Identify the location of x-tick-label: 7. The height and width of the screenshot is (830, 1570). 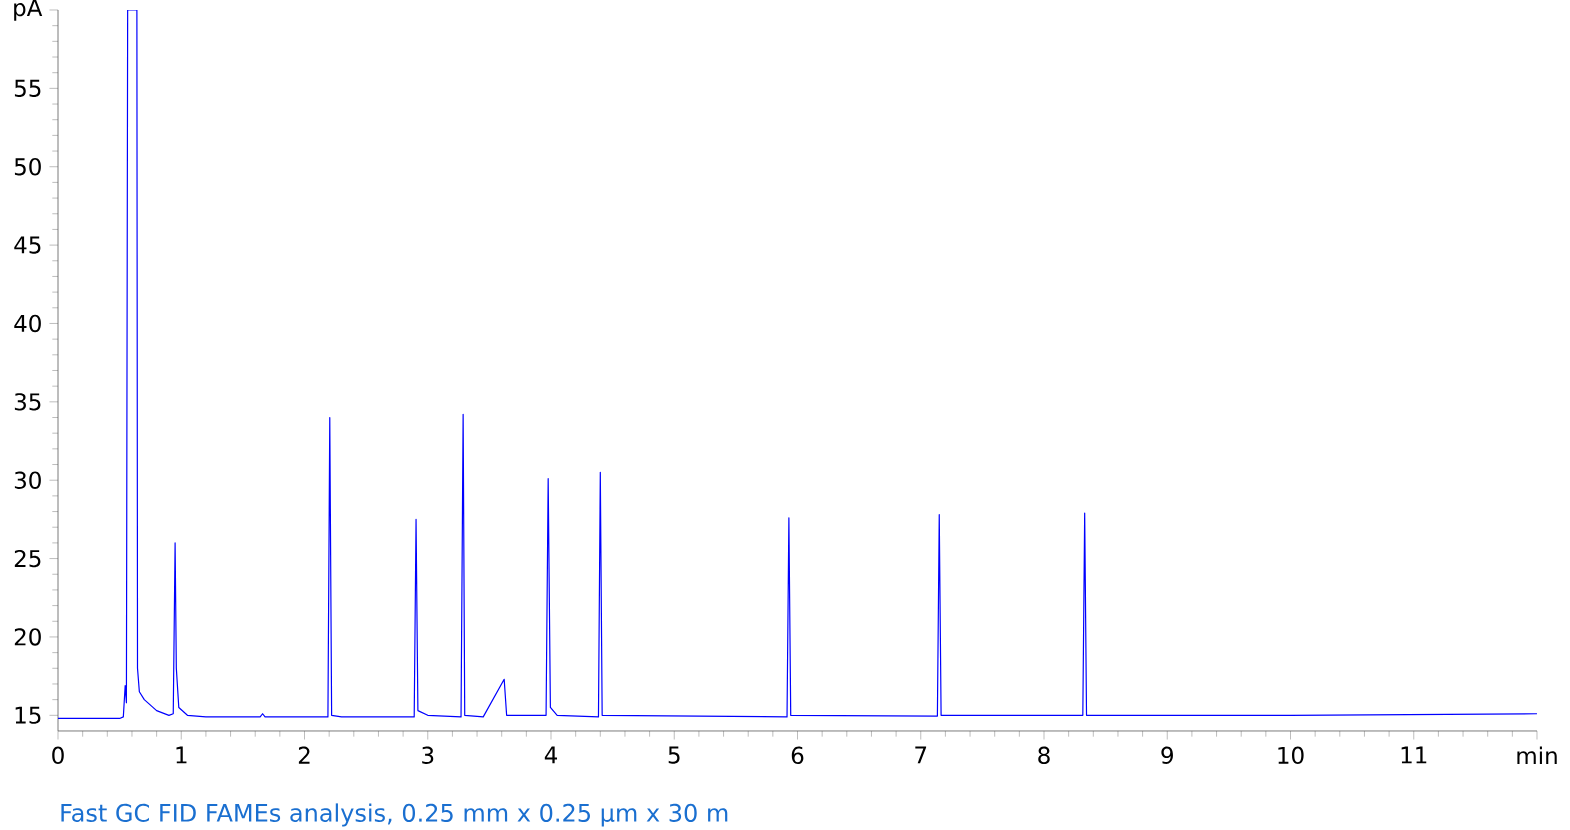
(921, 755).